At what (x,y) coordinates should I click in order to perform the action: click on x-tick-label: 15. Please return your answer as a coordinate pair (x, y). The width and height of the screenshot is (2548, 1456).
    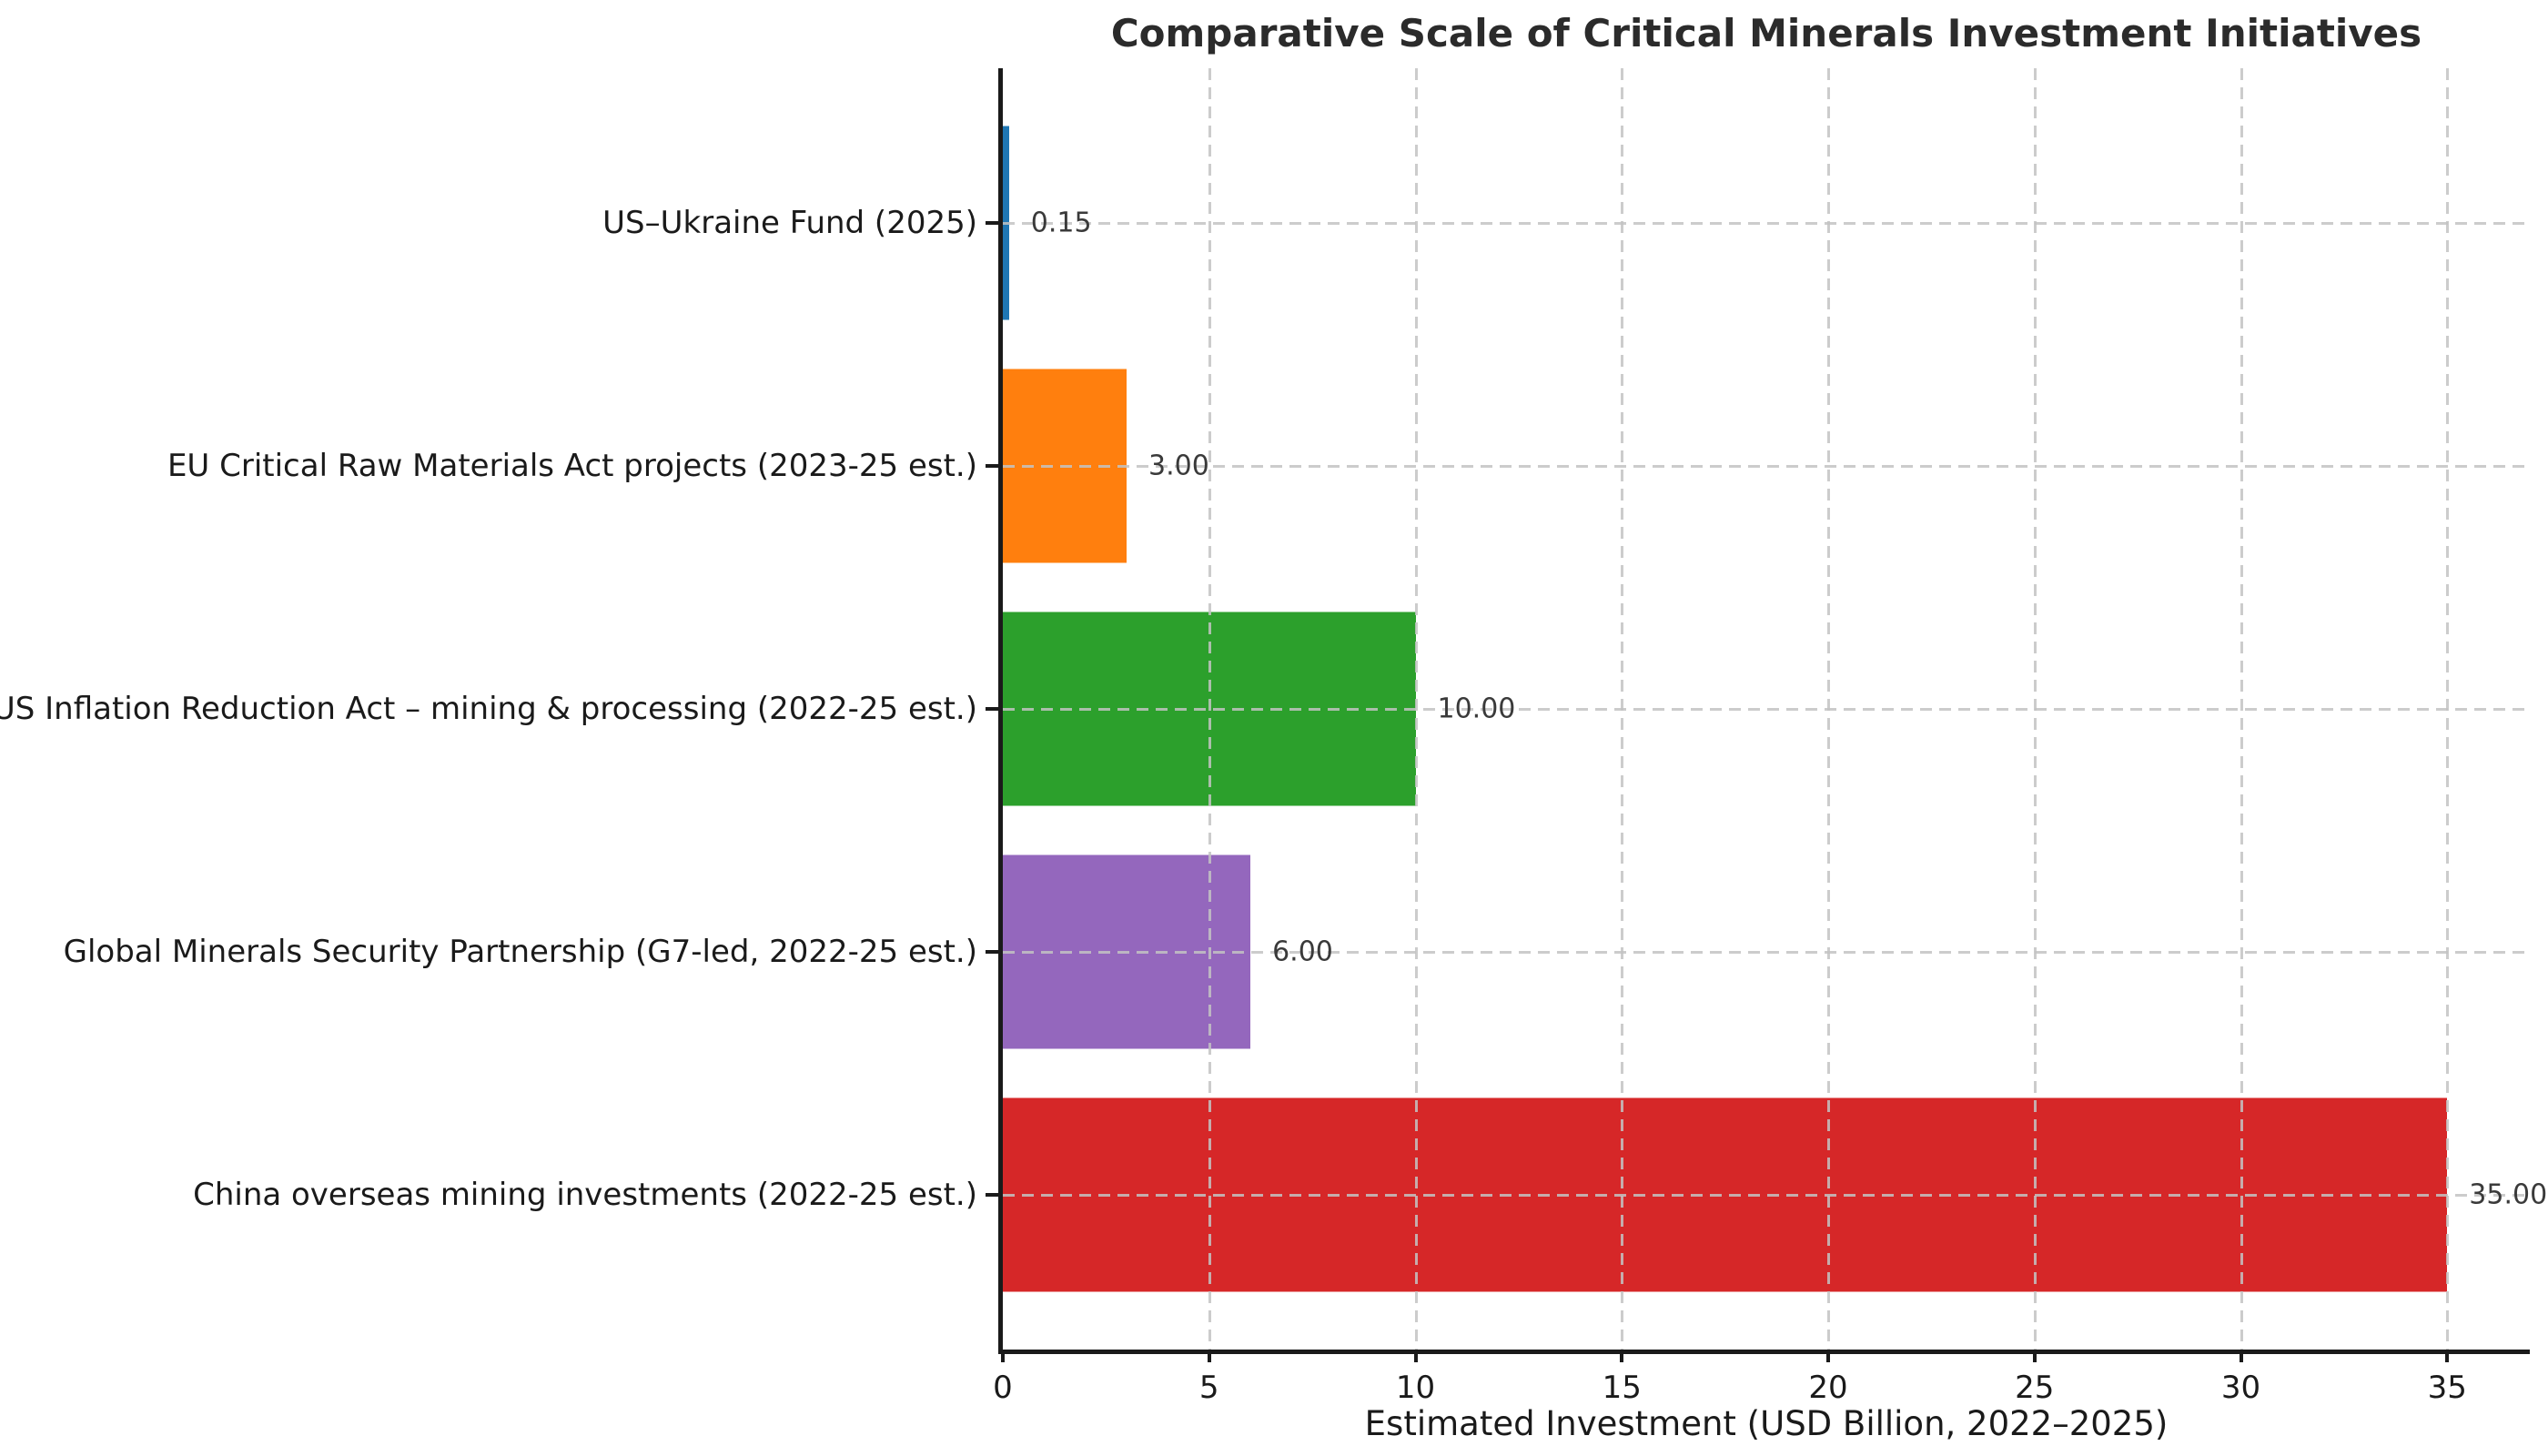
    Looking at the image, I should click on (1622, 1388).